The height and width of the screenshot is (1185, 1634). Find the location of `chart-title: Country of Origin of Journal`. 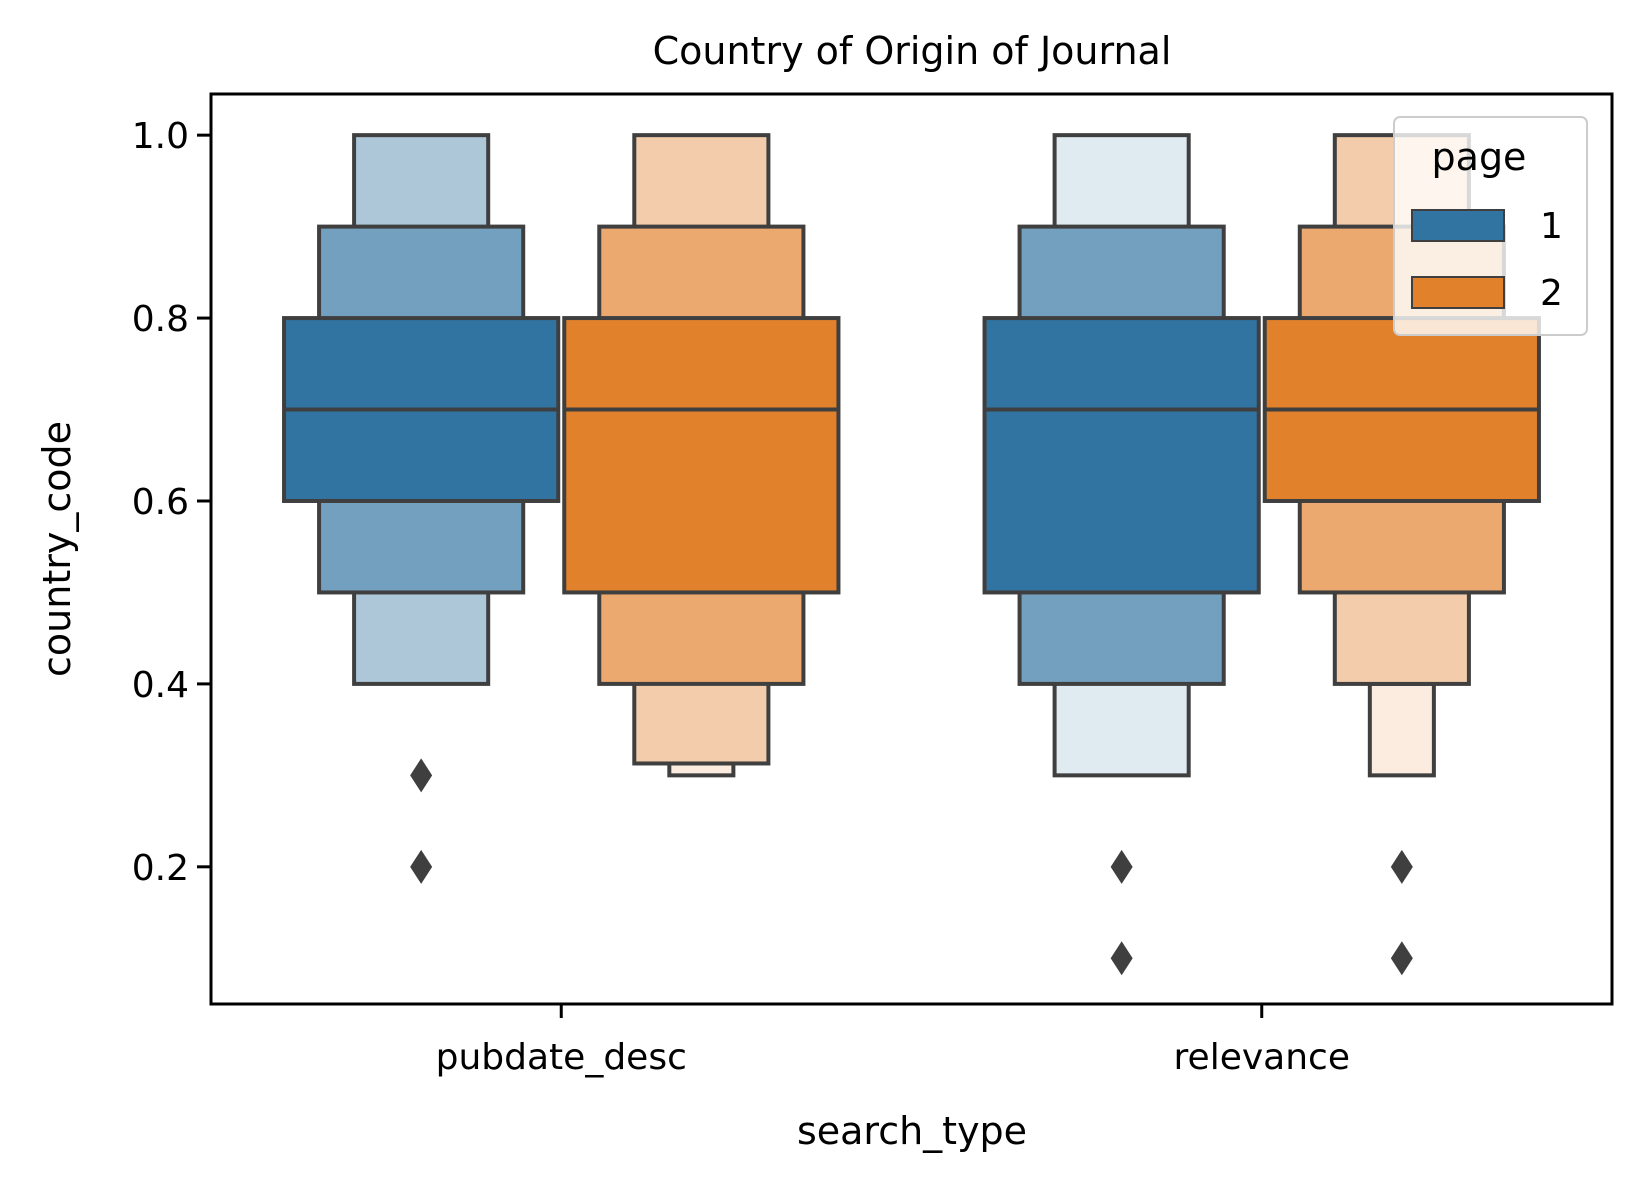

chart-title: Country of Origin of Journal is located at coordinates (912, 51).